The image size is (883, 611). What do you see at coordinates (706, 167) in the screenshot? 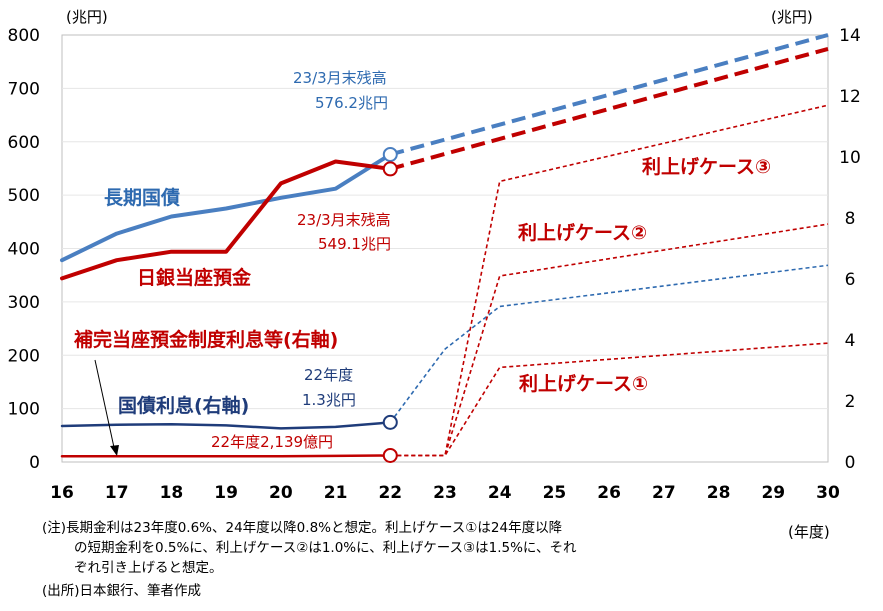
I see `label-case3: 利上げケース③` at bounding box center [706, 167].